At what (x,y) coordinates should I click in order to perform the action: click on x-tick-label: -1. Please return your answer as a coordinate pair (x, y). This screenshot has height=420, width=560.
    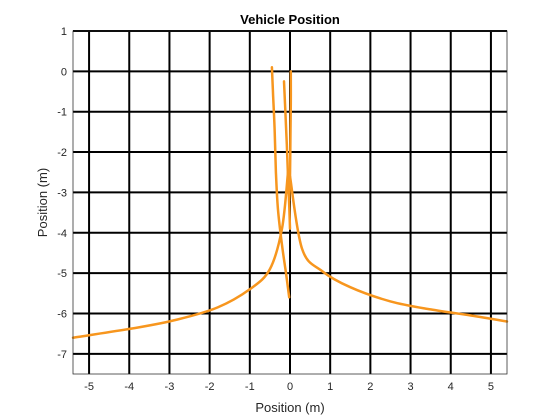
    Looking at the image, I should click on (250, 387).